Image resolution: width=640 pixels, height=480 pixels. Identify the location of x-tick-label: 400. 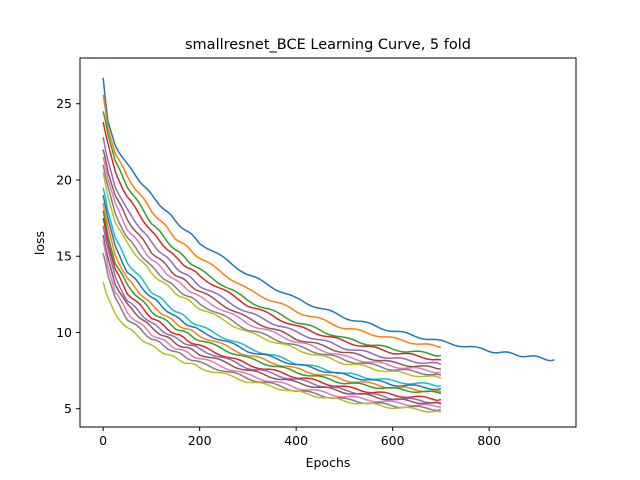
(296, 440).